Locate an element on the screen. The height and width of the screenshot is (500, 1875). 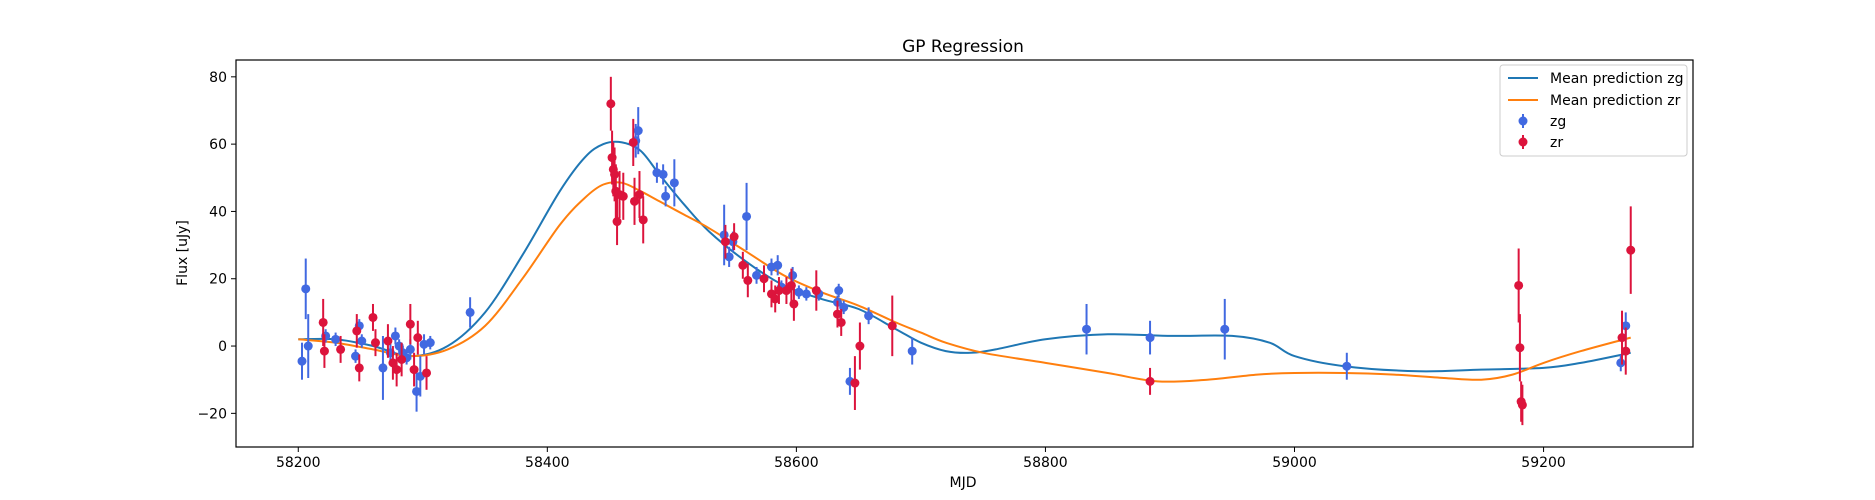
y-tick-label: 80 is located at coordinates (218, 78).